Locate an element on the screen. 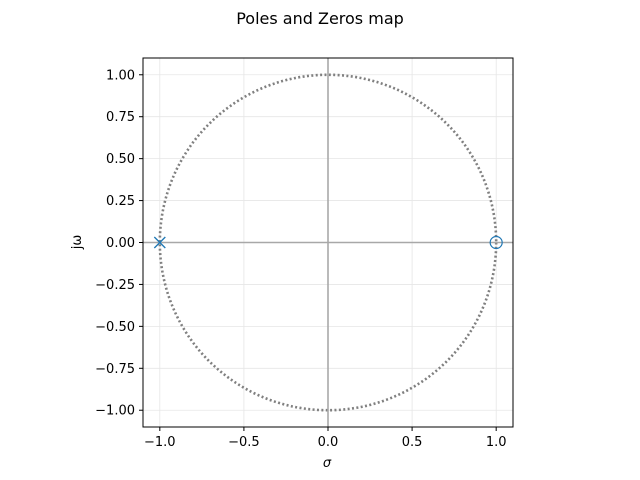 This screenshot has height=480, width=640. x-tick-label: 1.0 is located at coordinates (496, 442).